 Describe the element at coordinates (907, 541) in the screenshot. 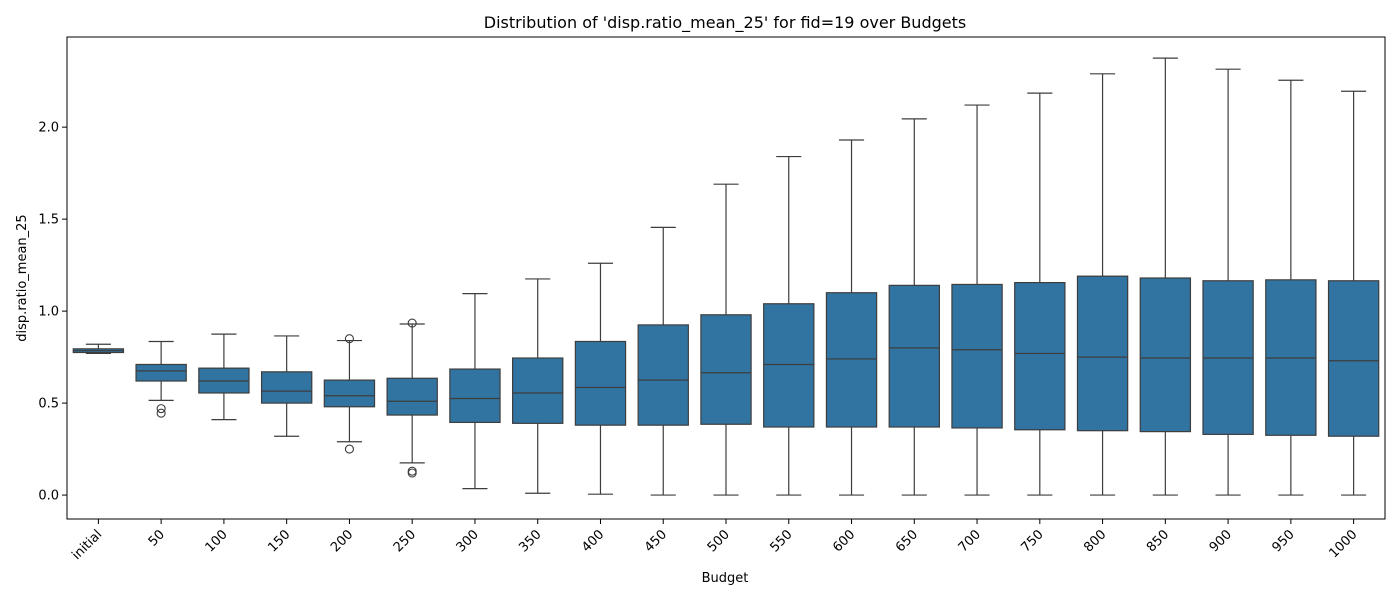

I see `x-tick-label: 650` at that location.